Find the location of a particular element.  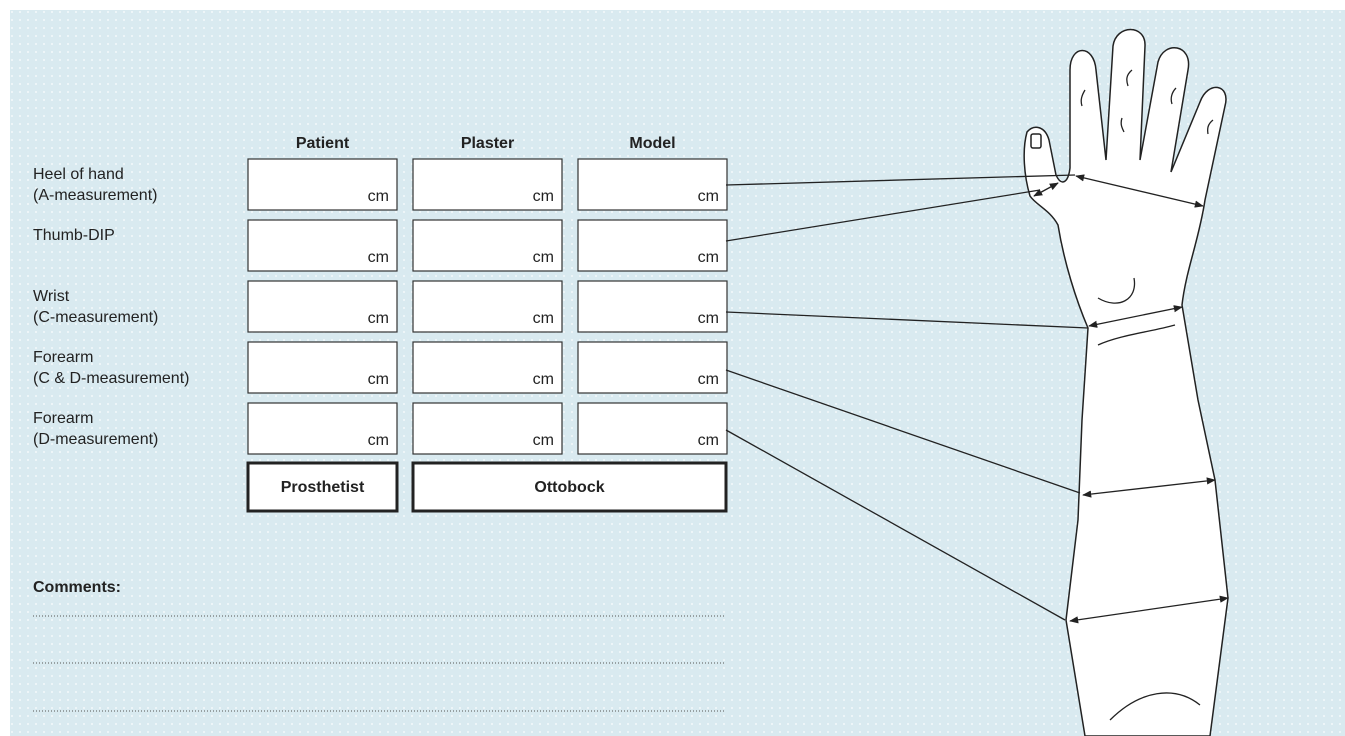

row-label: (C & D-measurement) is located at coordinates (111, 378).